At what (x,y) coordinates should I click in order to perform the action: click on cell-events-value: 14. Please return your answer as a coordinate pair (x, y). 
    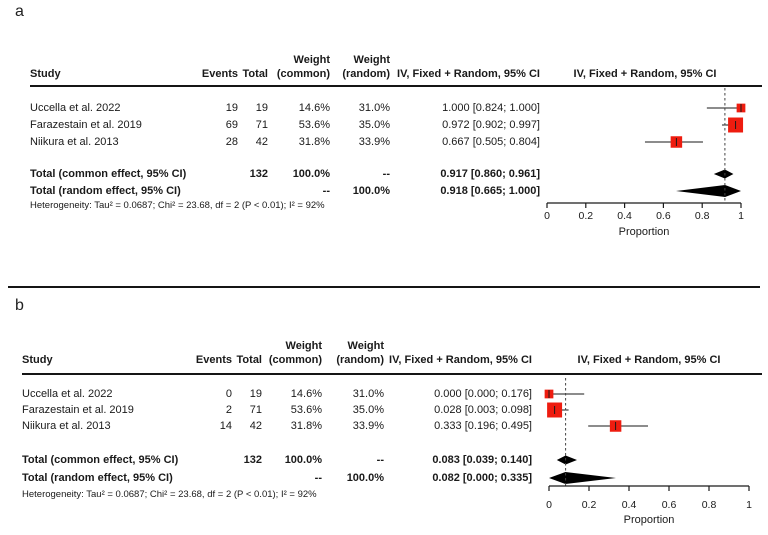
    Looking at the image, I should click on (225, 426).